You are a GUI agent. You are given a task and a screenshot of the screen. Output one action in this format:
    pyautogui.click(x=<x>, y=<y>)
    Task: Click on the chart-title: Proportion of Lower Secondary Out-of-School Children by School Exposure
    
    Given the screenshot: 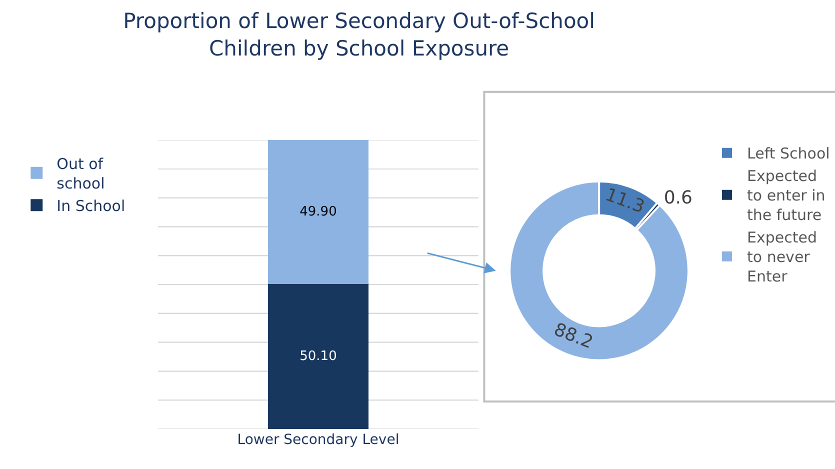 What is the action you would take?
    pyautogui.click(x=359, y=34)
    